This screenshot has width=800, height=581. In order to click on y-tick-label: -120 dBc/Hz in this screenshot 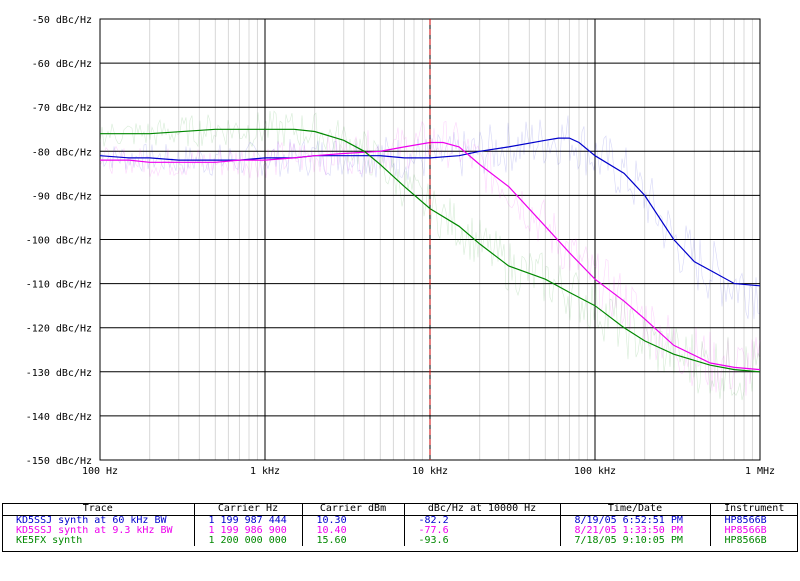, I will do `click(59, 329)`.